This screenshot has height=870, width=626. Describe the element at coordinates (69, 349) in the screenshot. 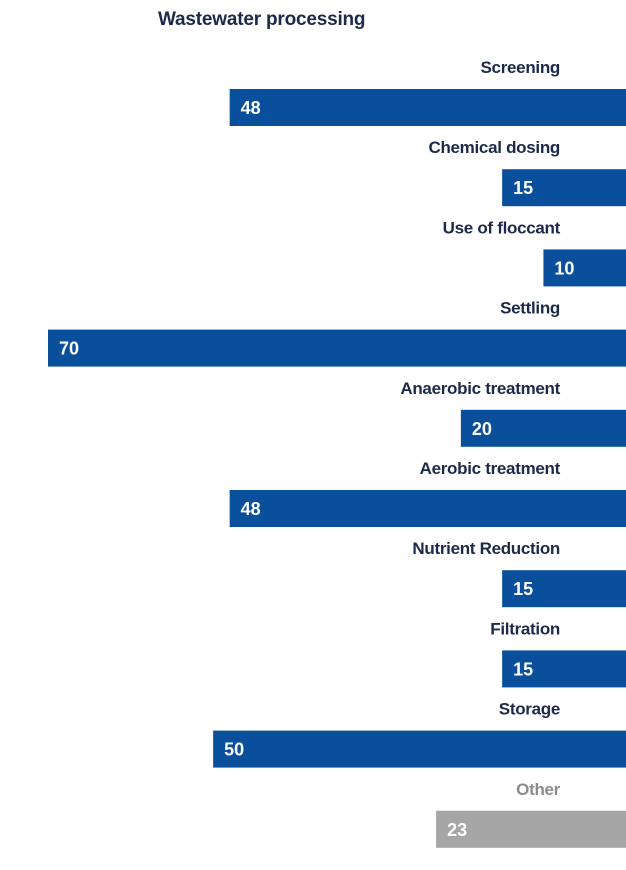

I see `value-label-settling: 70` at that location.